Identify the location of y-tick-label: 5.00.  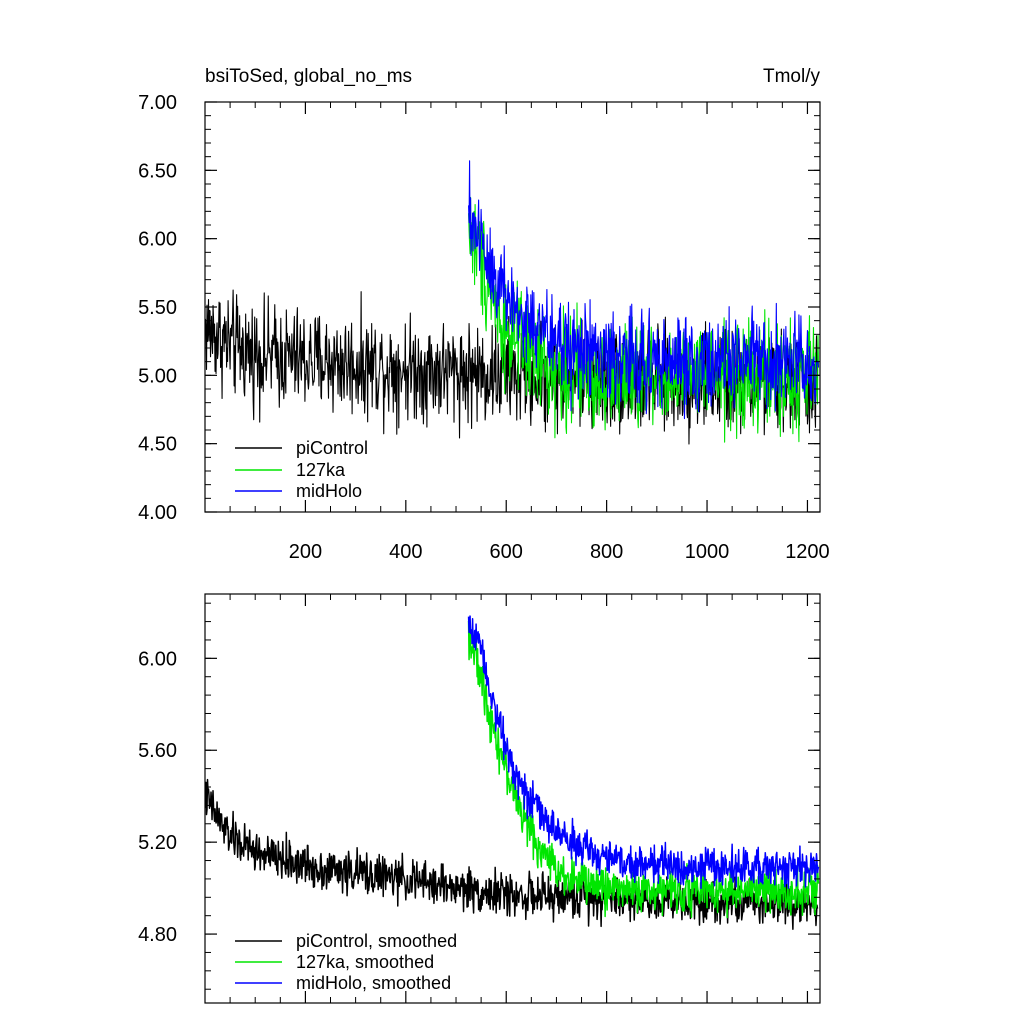
(157, 376).